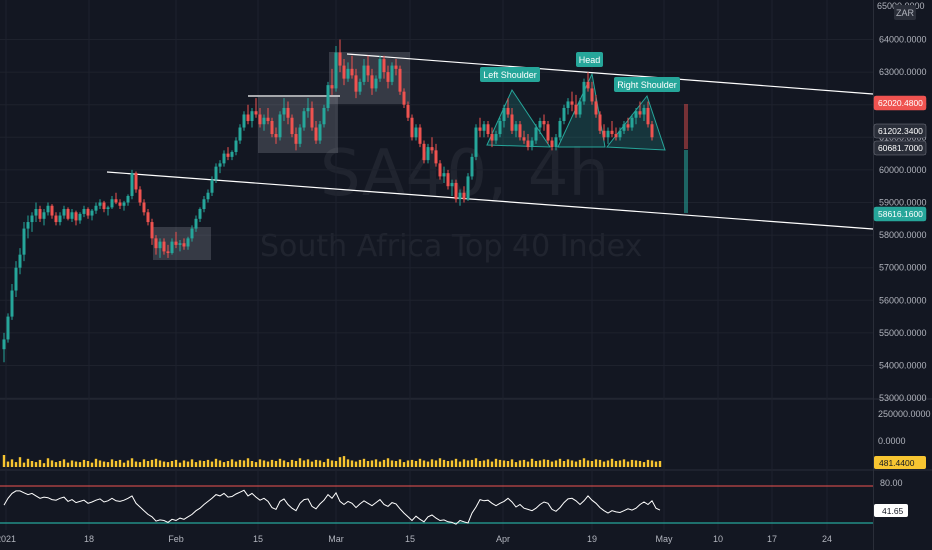 This screenshot has height=550, width=932. I want to click on annotation-head: Head, so click(589, 59).